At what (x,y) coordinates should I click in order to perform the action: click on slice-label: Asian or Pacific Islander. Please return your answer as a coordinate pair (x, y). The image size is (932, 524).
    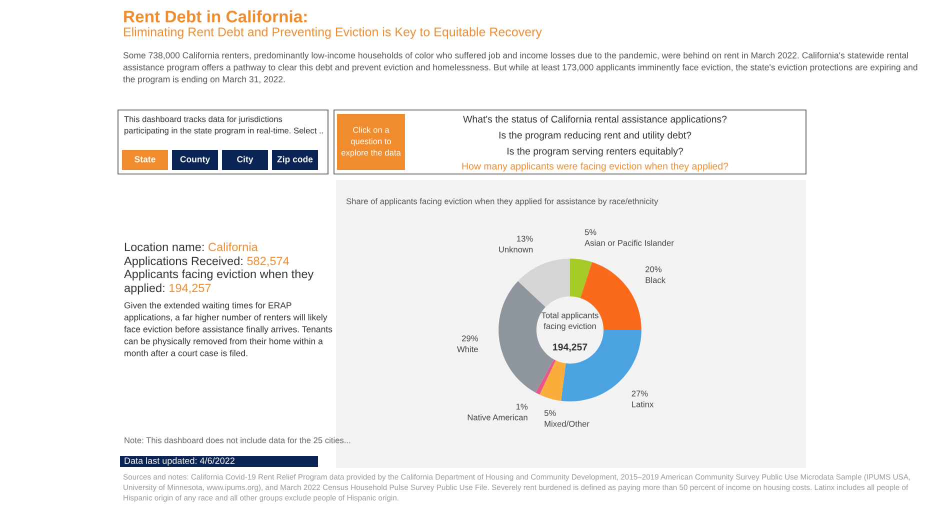
    Looking at the image, I should click on (629, 243).